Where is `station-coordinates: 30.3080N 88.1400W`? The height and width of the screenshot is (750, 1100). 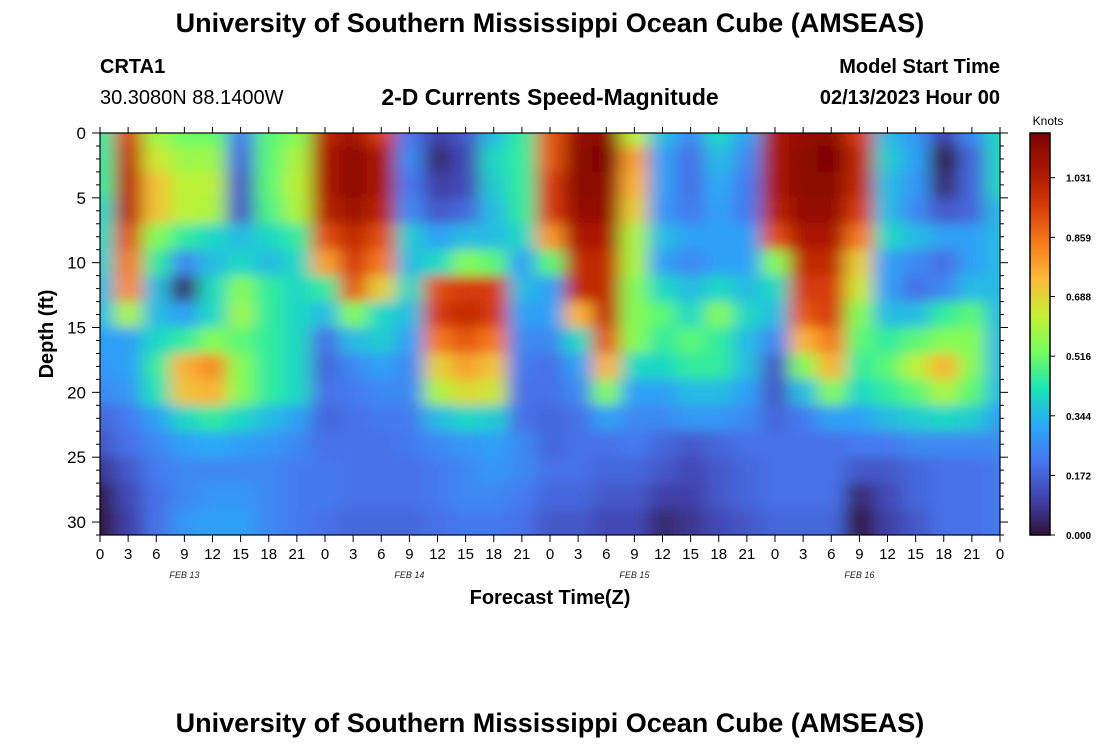
station-coordinates: 30.3080N 88.1400W is located at coordinates (192, 98).